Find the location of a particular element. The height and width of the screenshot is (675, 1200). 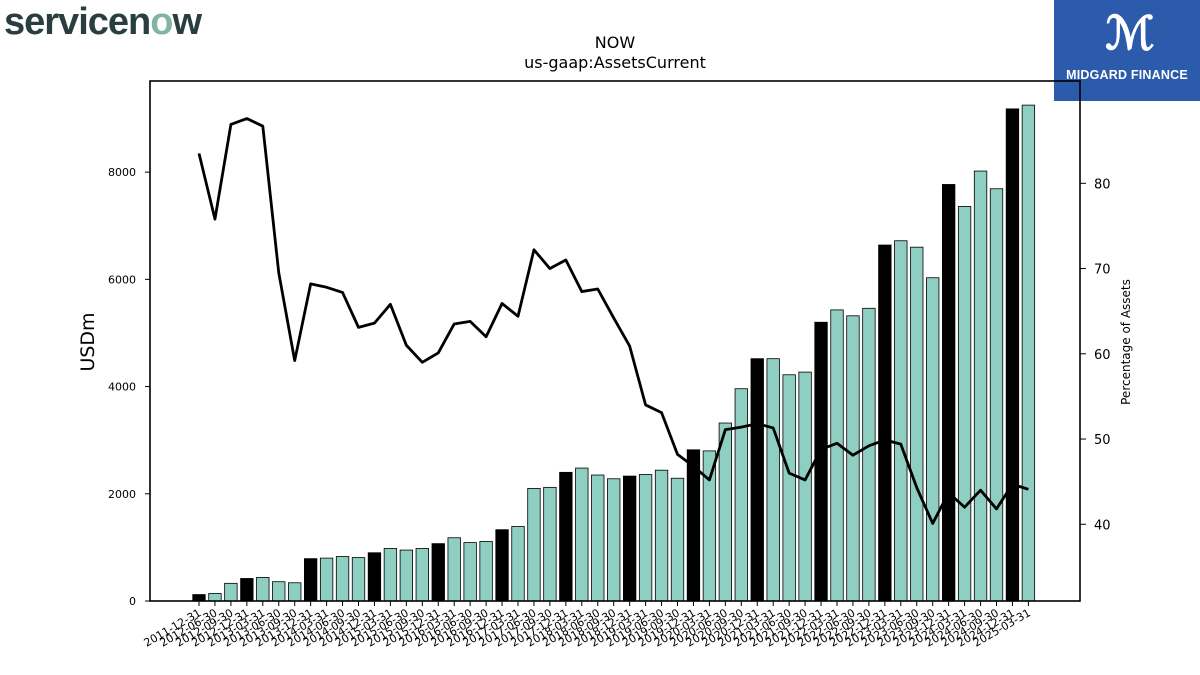

midgard-finance-logo: ℳ MIDGARD FINANCE is located at coordinates (1127, 50).